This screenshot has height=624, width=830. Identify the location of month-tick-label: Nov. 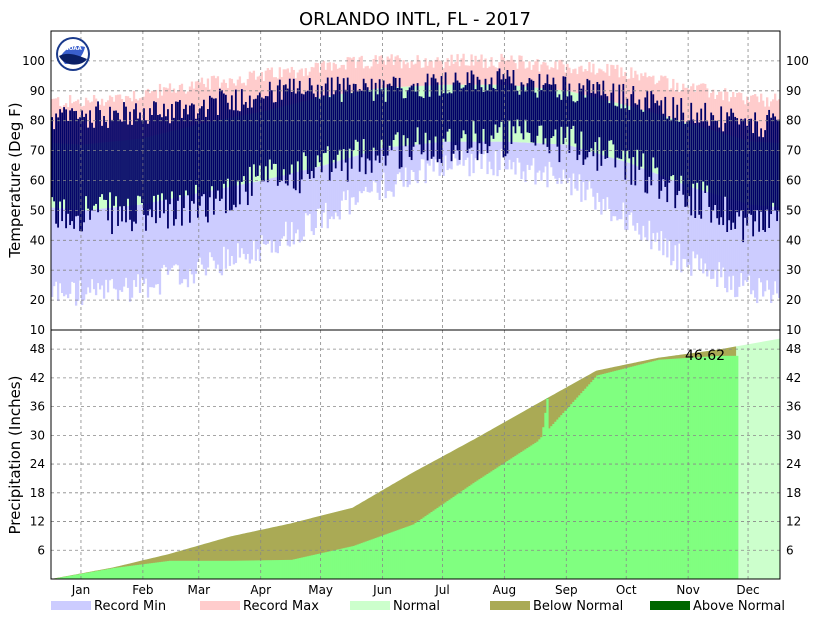
(687, 590).